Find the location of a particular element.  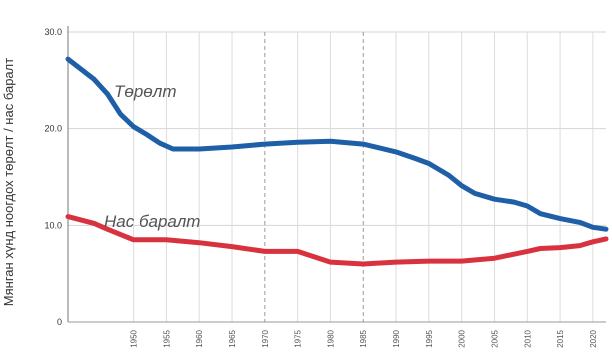

x-tick-label: 1990 is located at coordinates (396, 338).